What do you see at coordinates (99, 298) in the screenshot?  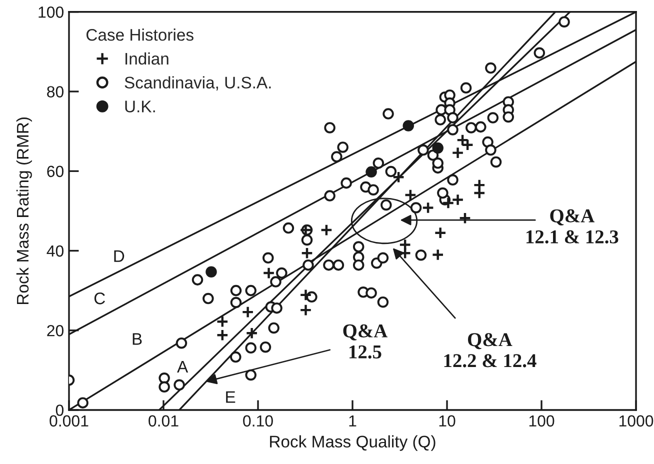 I see `series-label: C` at bounding box center [99, 298].